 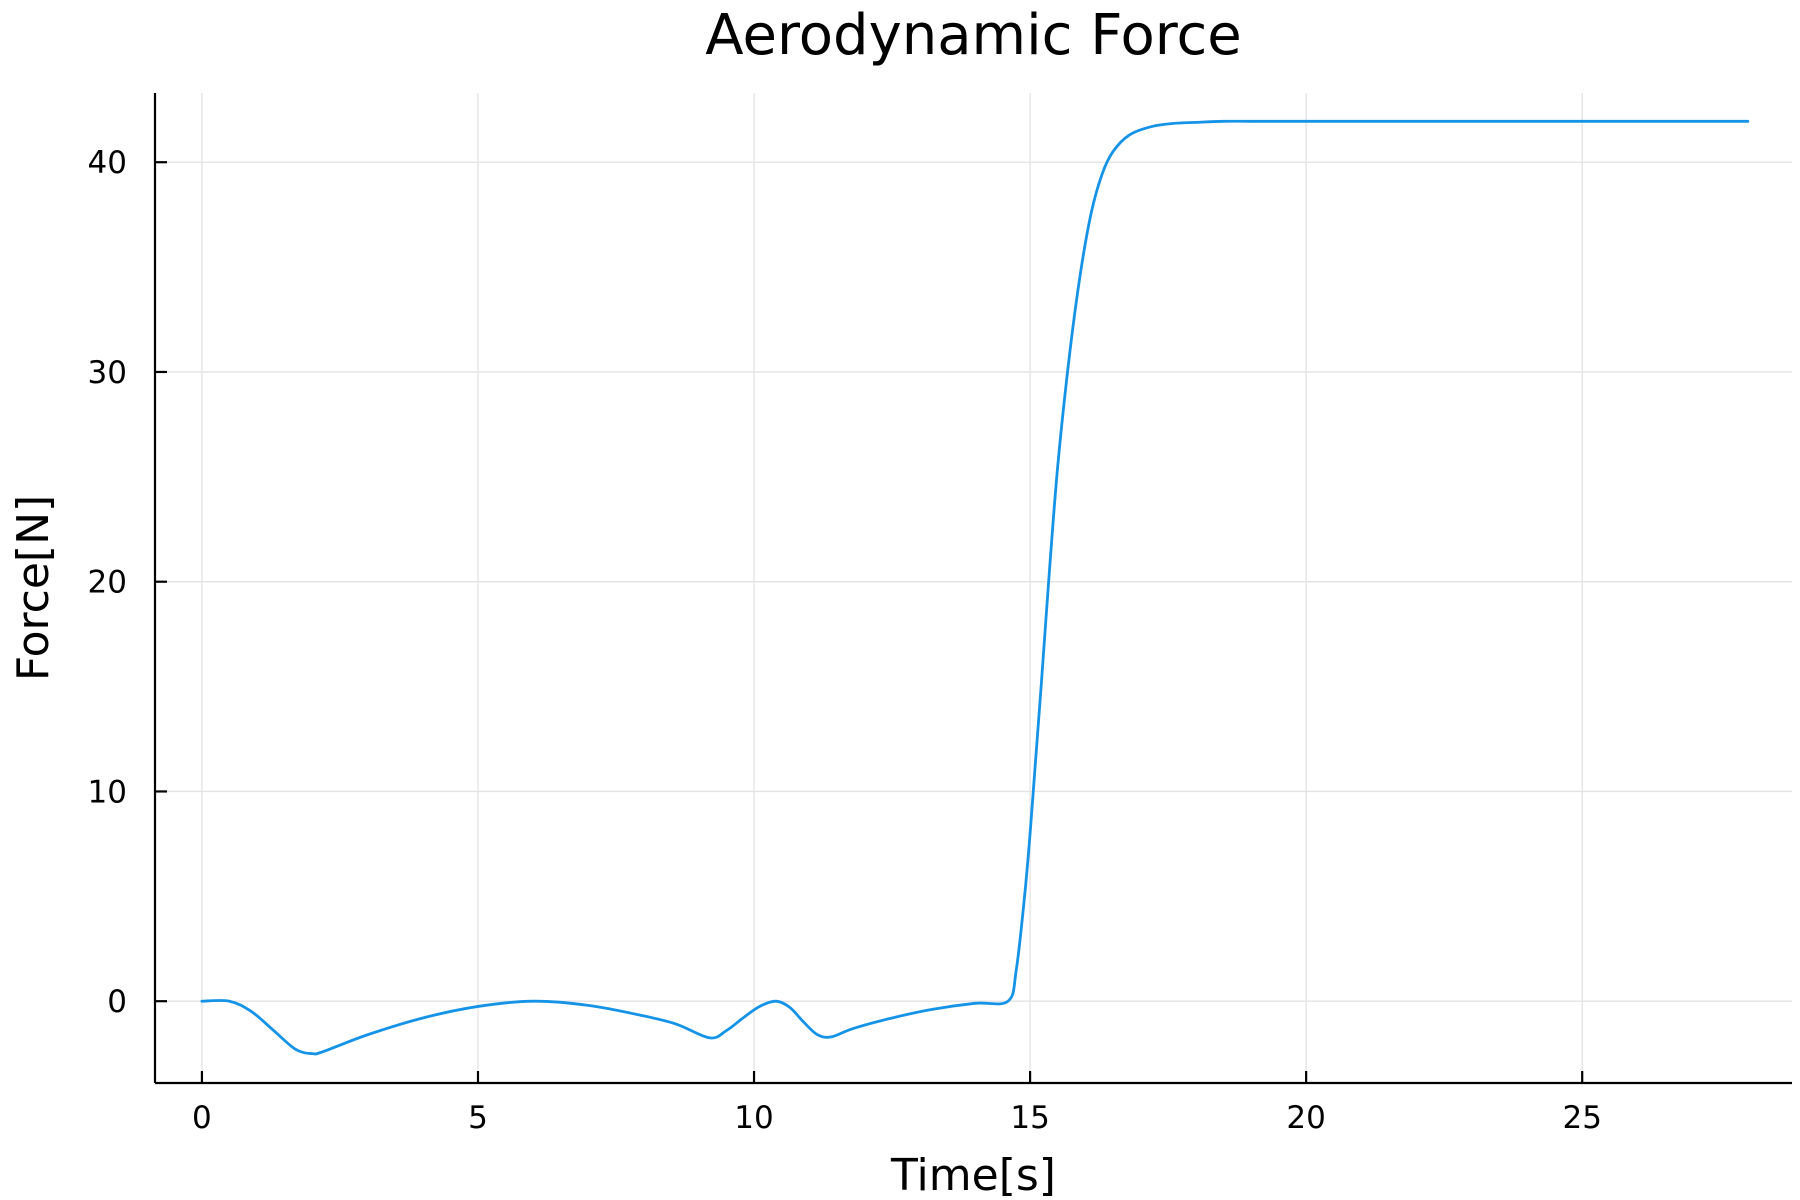 What do you see at coordinates (1029, 1118) in the screenshot?
I see `x-tick-label: 15` at bounding box center [1029, 1118].